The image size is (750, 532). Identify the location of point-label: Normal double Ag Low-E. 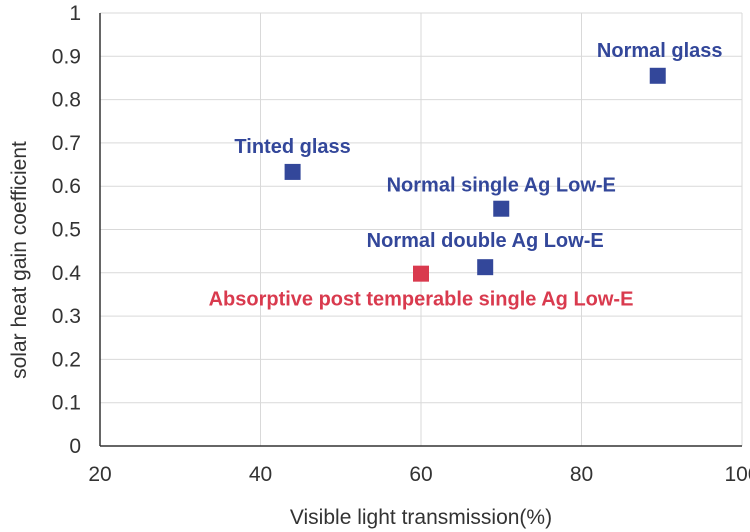
(485, 241).